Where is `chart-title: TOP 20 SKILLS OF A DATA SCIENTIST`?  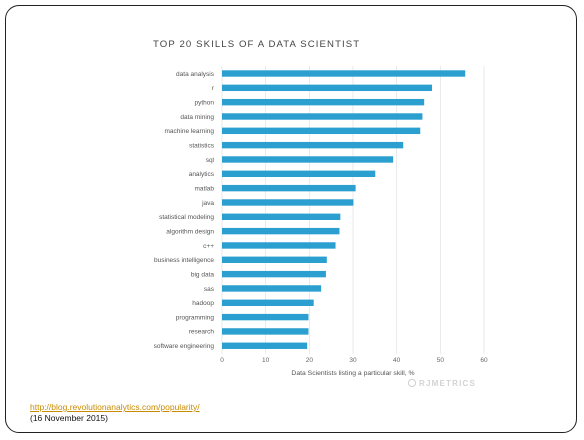 chart-title: TOP 20 SKILLS OF A DATA SCIENTIST is located at coordinates (256, 44).